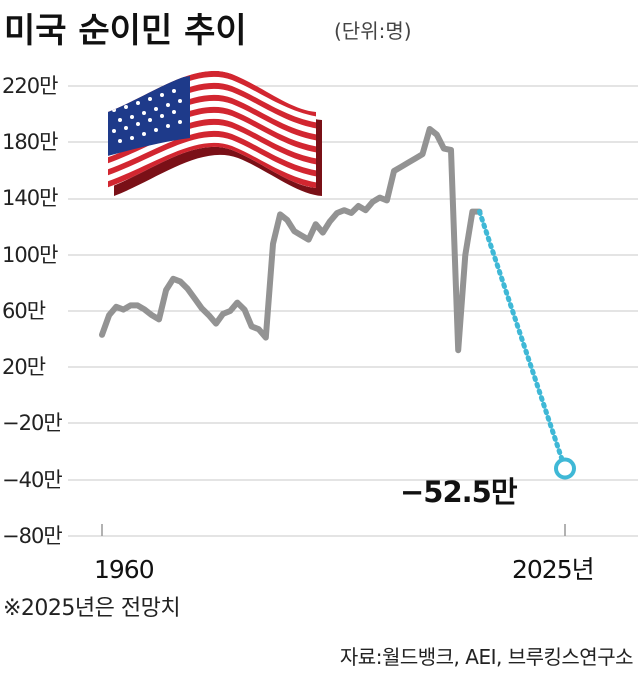 This screenshot has height=673, width=638. Describe the element at coordinates (32, 480) in the screenshot. I see `y-tick-label: −40만` at that location.